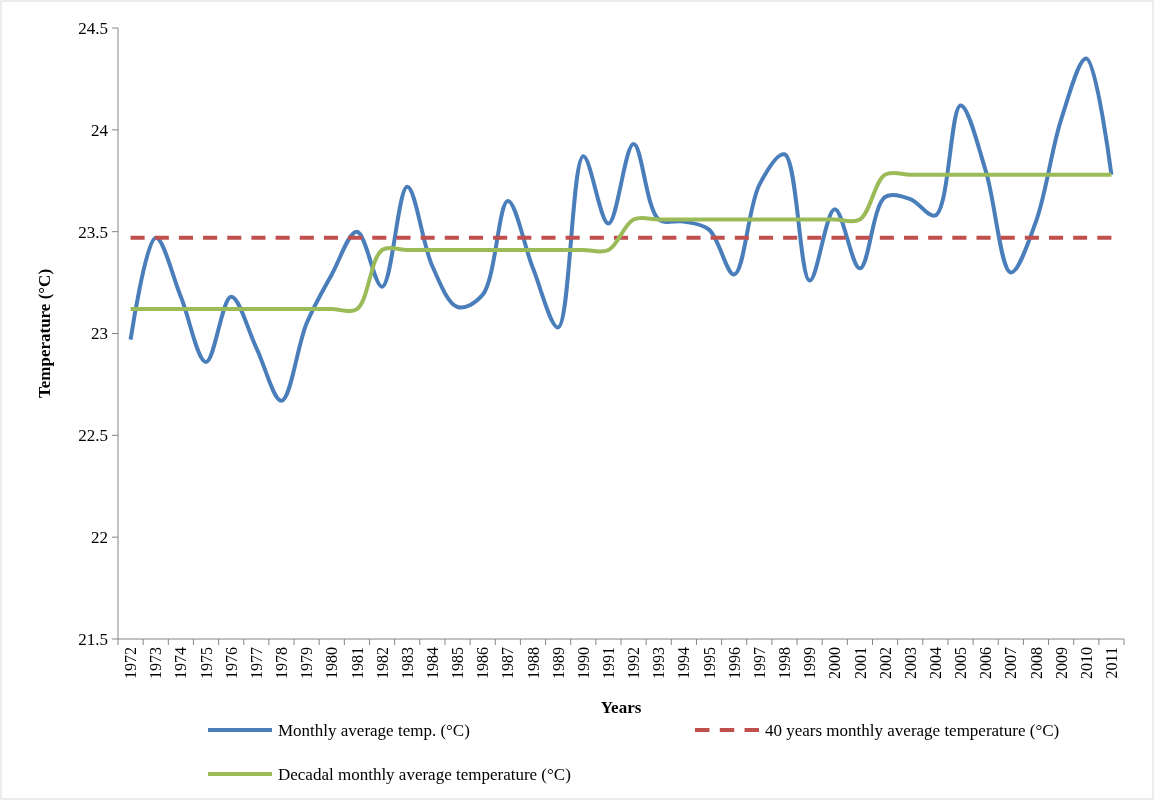 The width and height of the screenshot is (1154, 800). What do you see at coordinates (810, 663) in the screenshot?
I see `x-tick-label: 1999` at bounding box center [810, 663].